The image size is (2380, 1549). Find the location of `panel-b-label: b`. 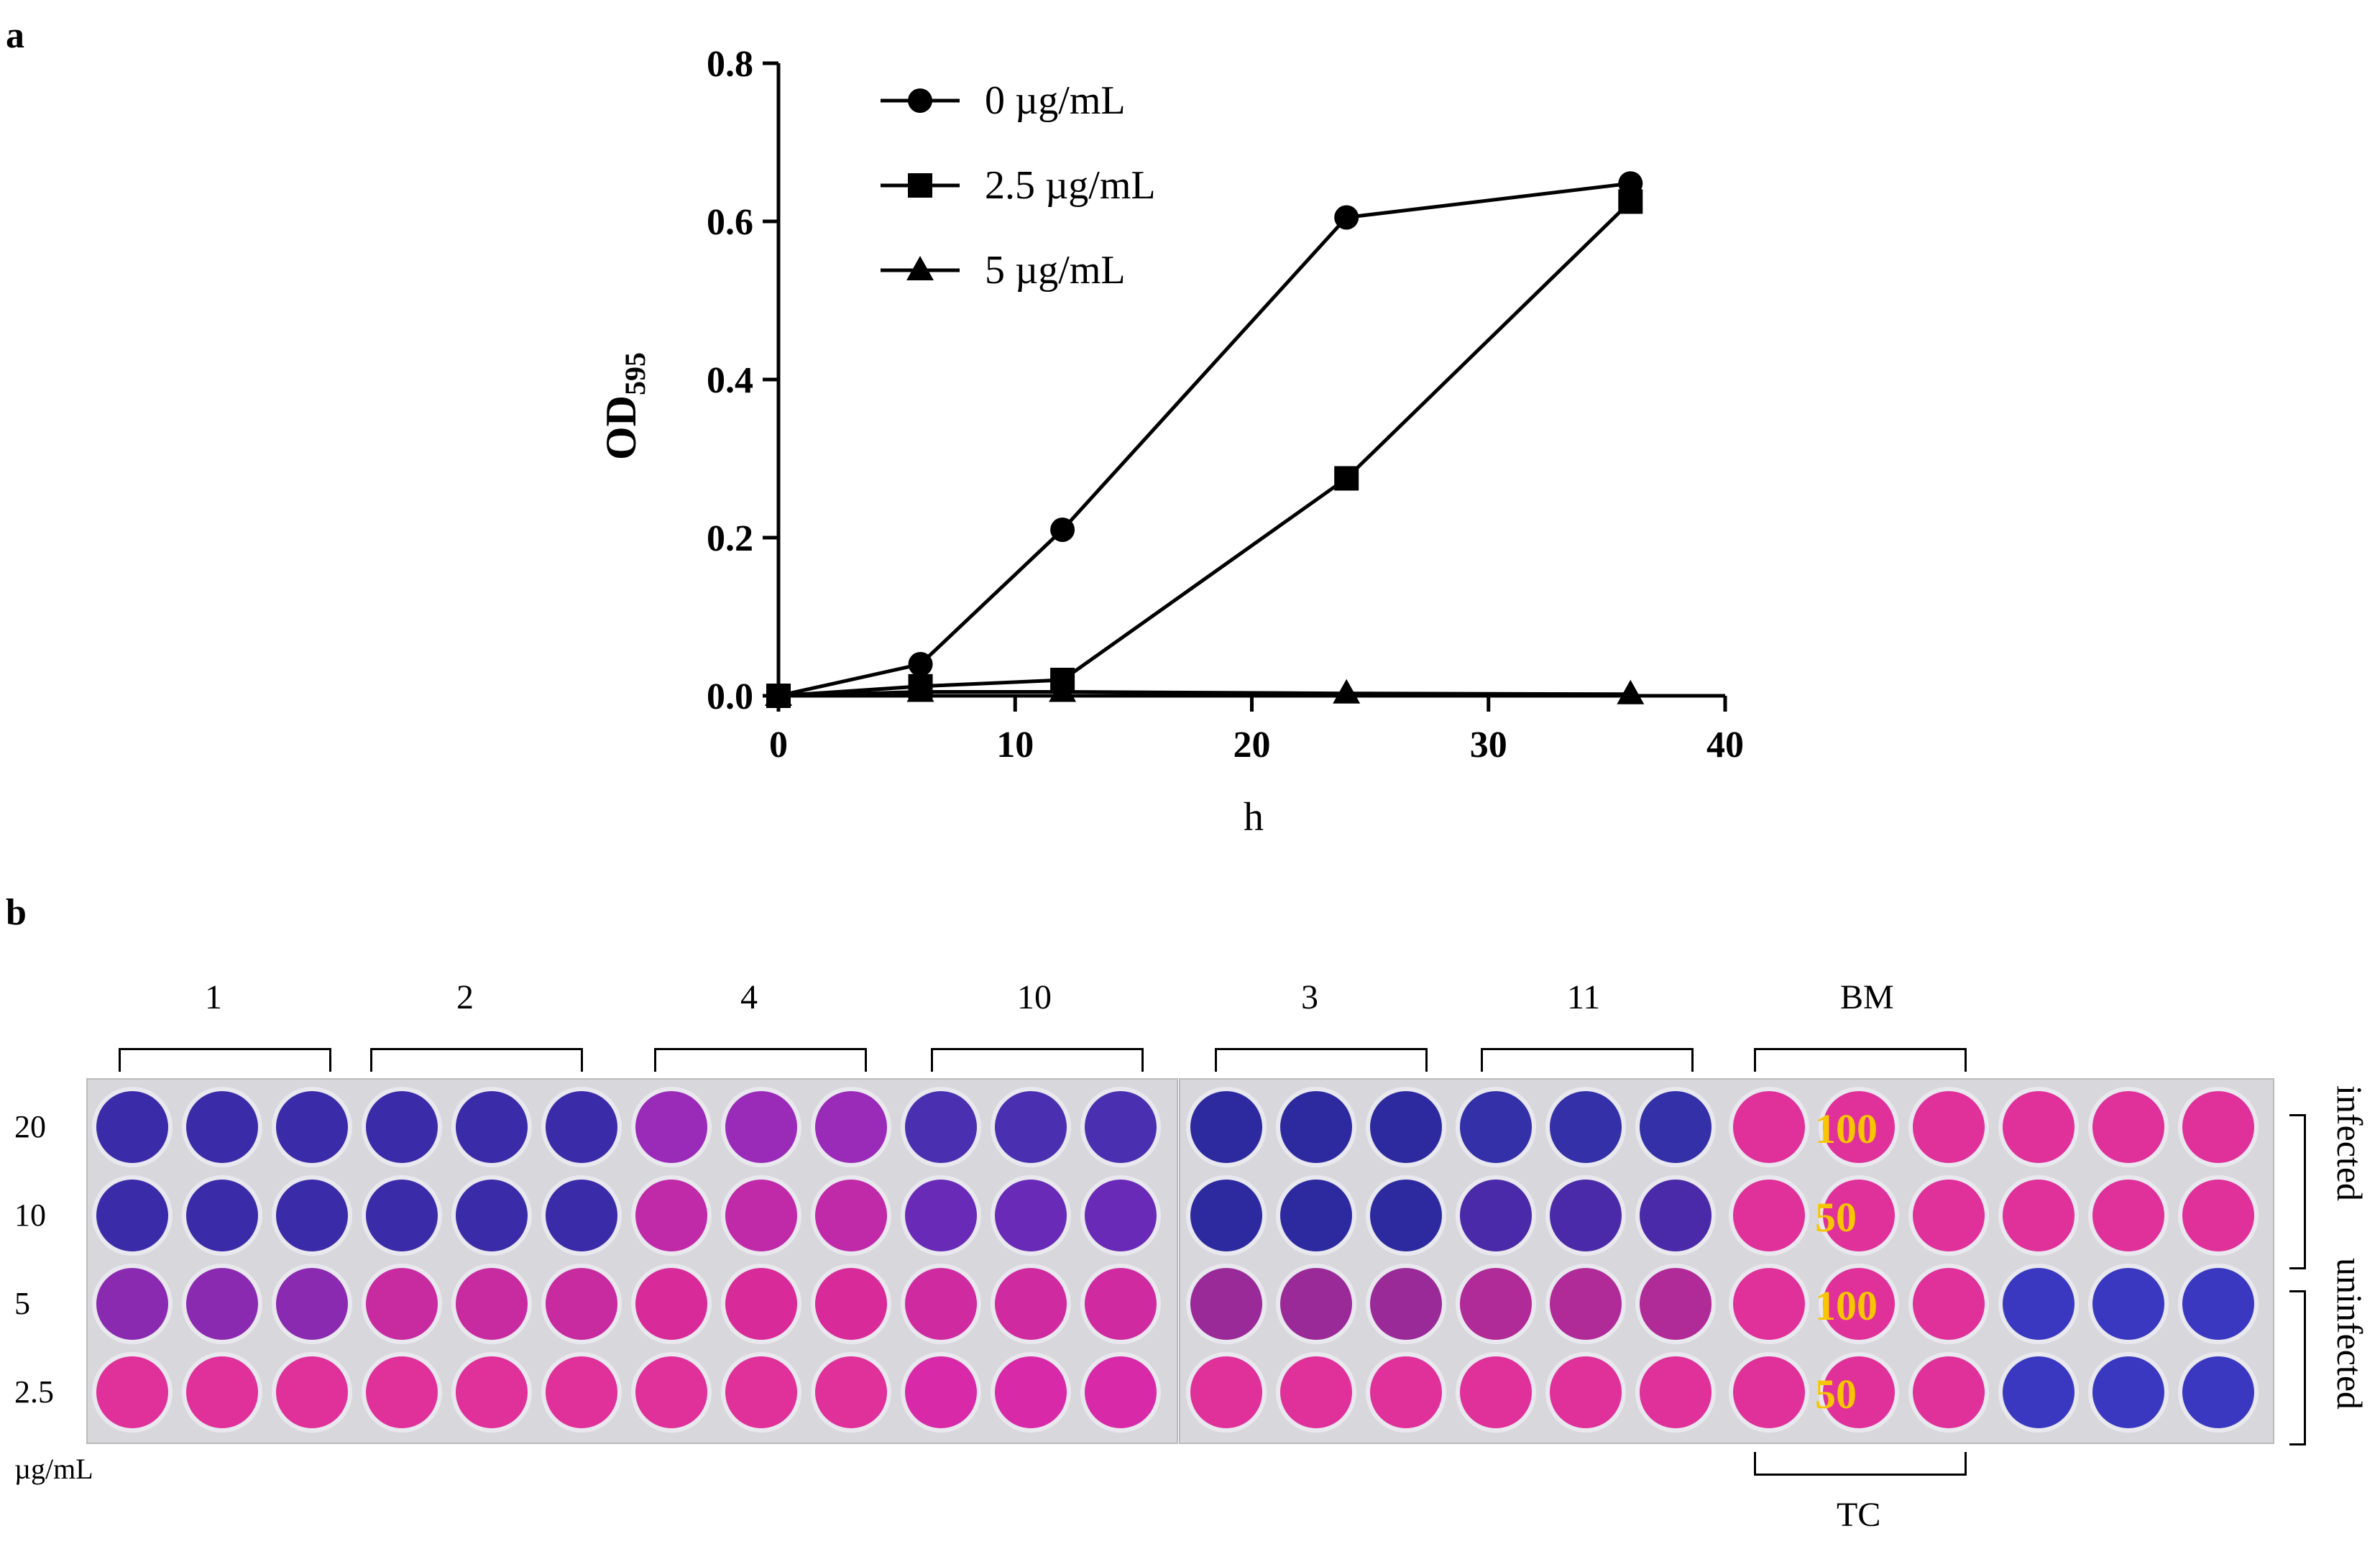

panel-b-label: b is located at coordinates (16, 912).